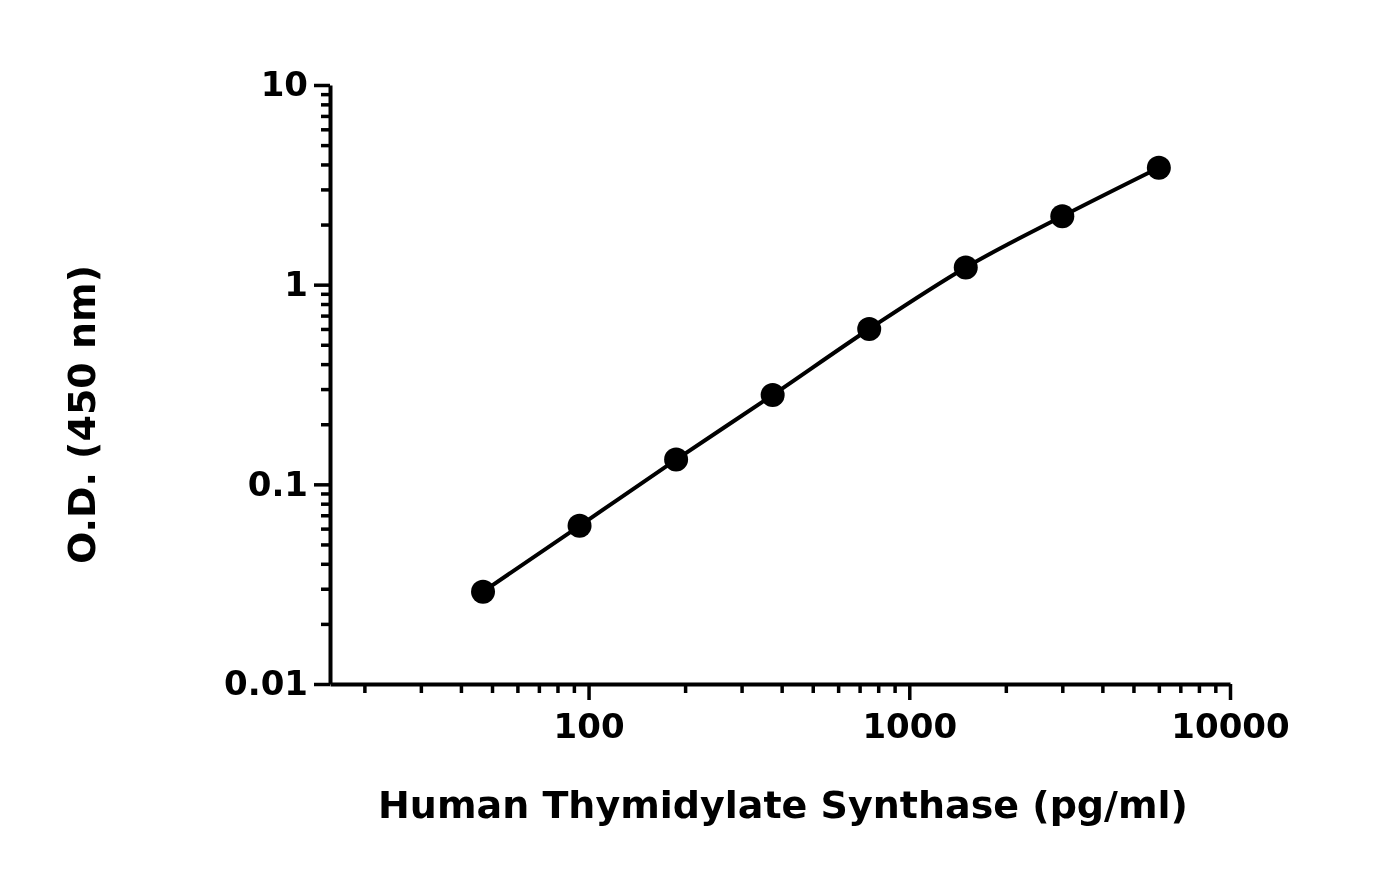  Describe the element at coordinates (284, 84) in the screenshot. I see `y-tick-label: 10` at that location.